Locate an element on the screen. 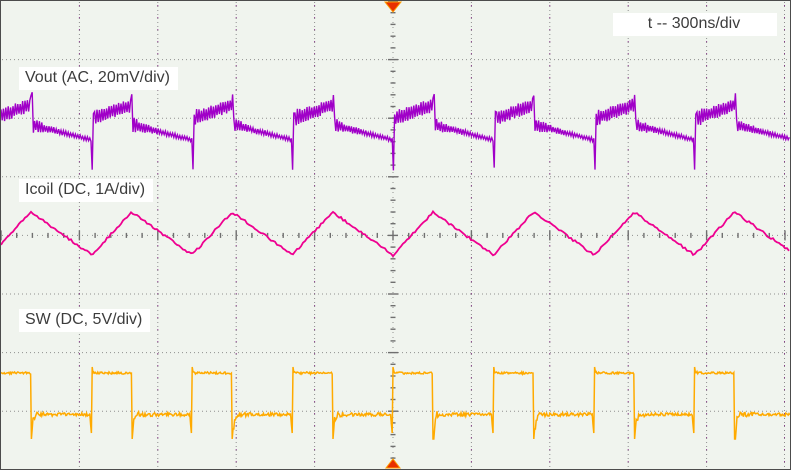 The width and height of the screenshot is (791, 470). vout-trace-label: Vout (AC, 20mV/div) is located at coordinates (98, 78).